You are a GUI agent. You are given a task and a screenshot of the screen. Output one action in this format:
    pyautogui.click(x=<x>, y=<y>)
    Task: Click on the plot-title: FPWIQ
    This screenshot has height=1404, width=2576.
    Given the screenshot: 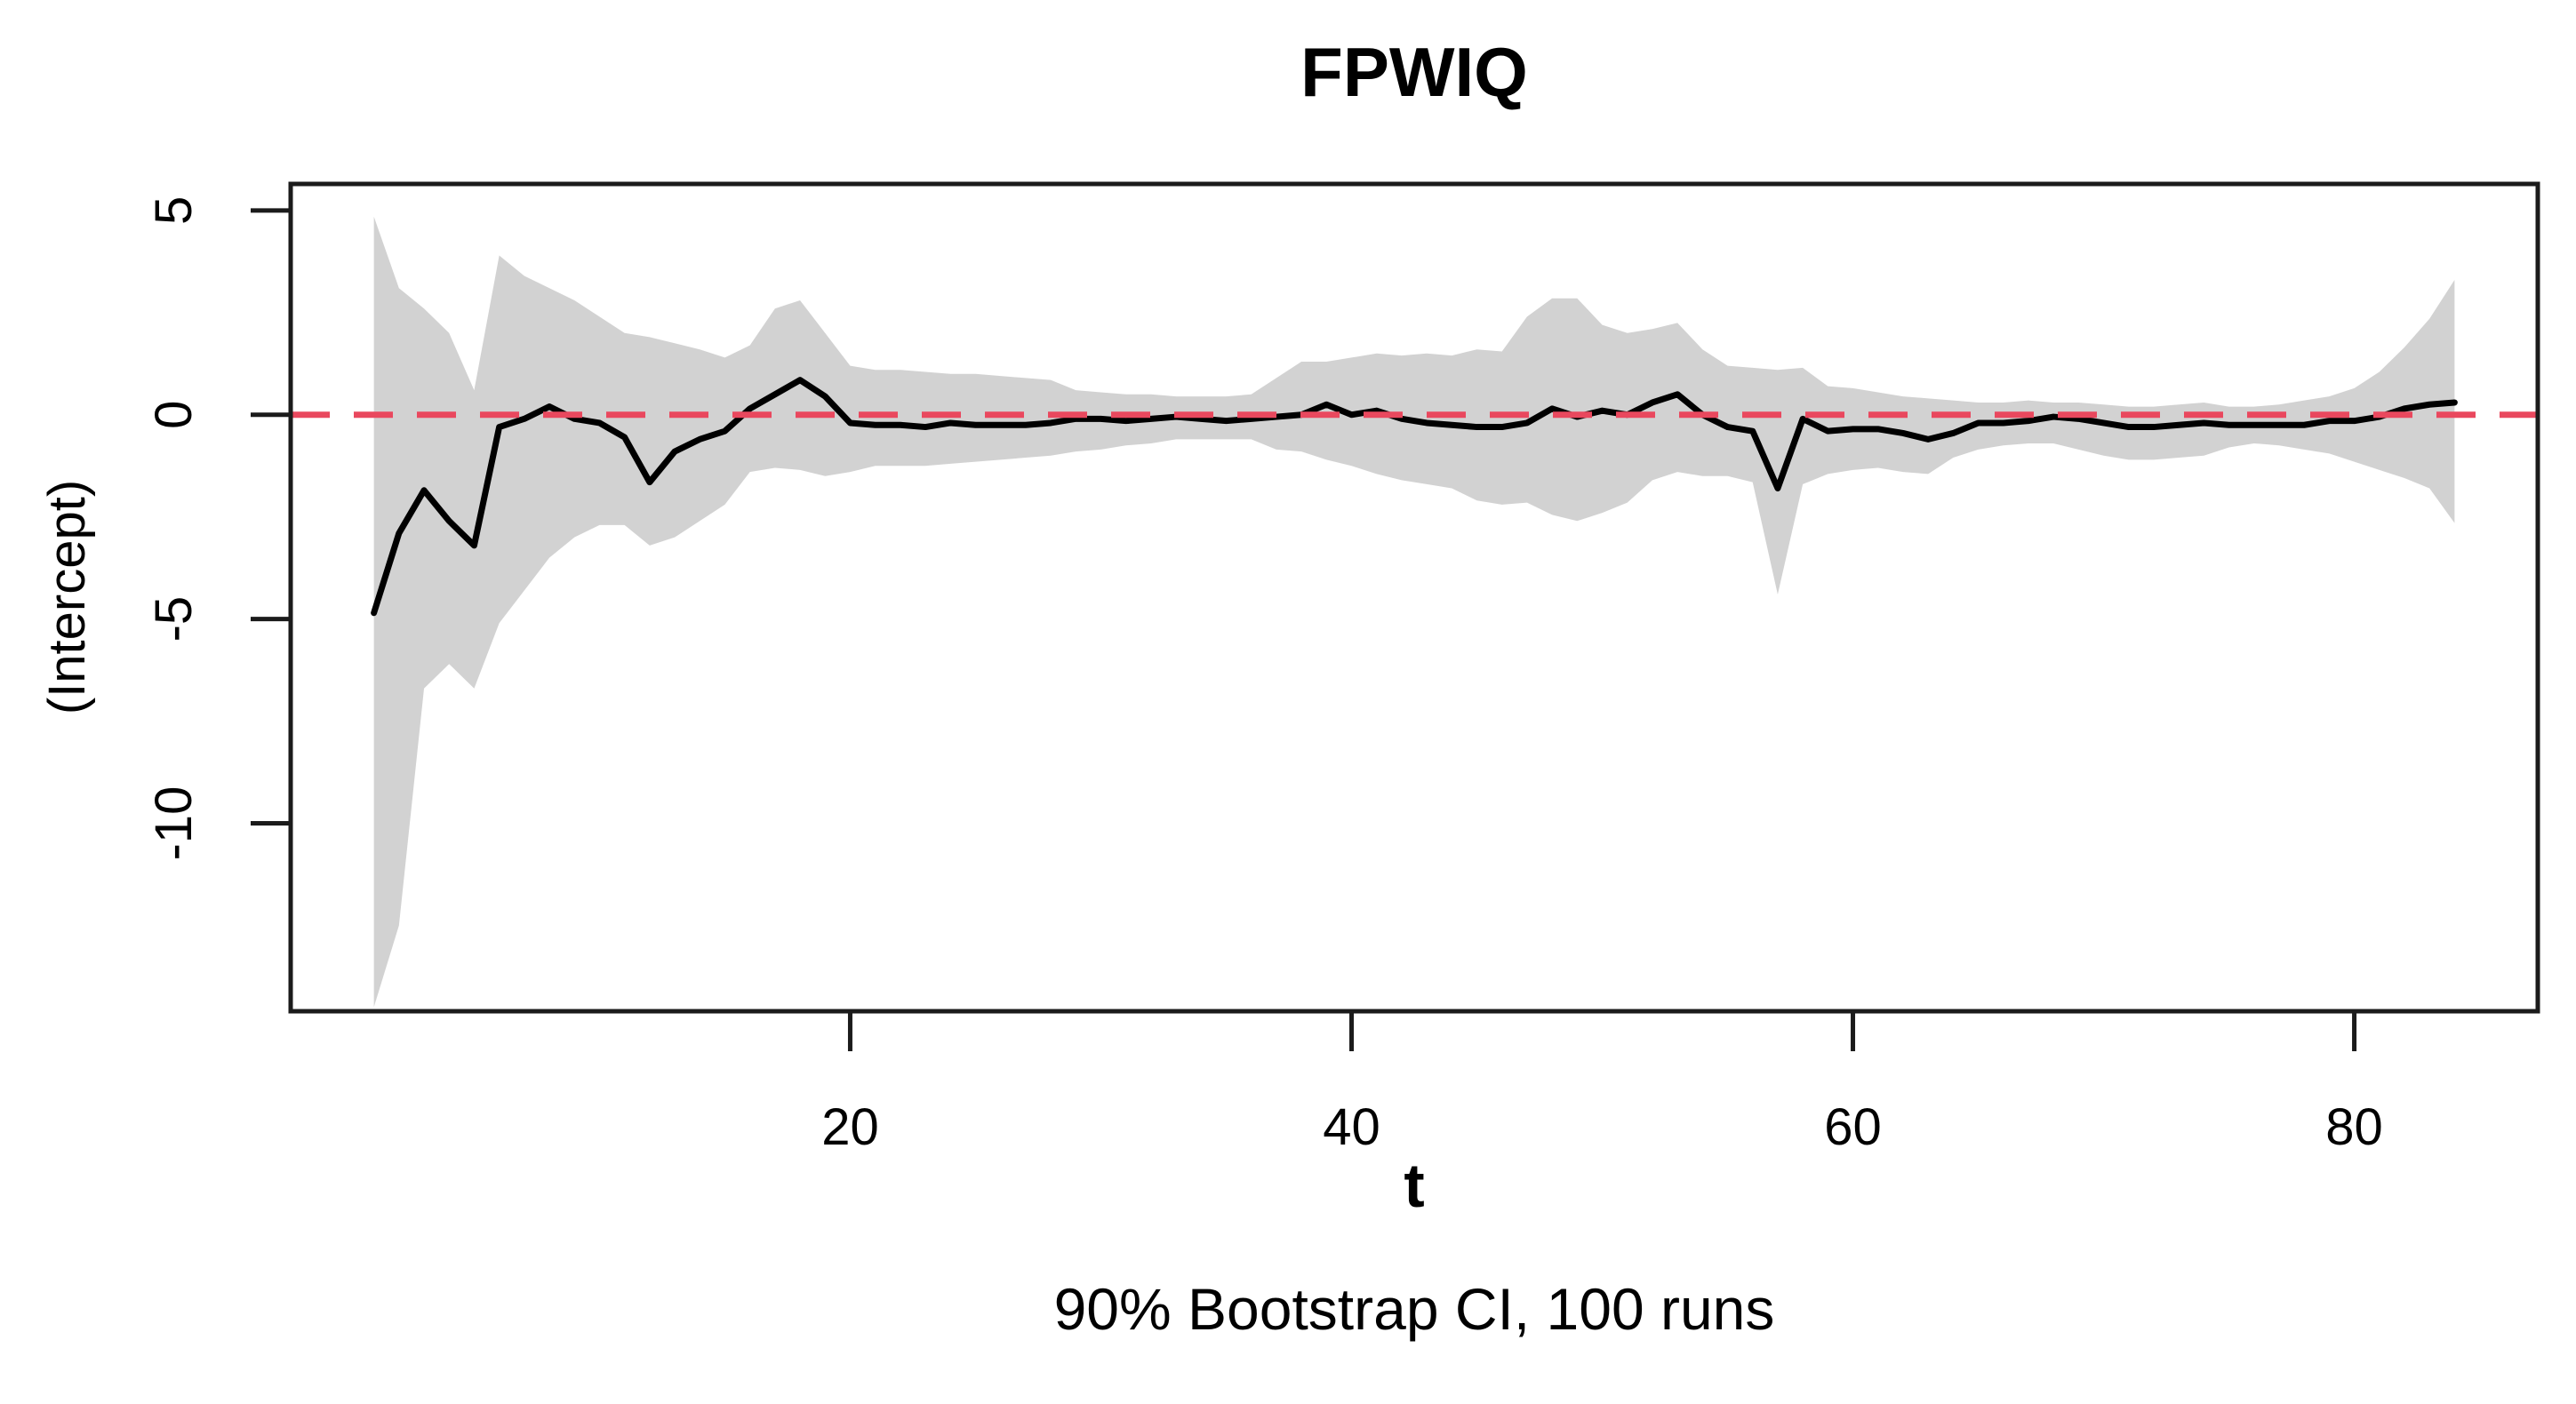 What is the action you would take?
    pyautogui.click(x=1414, y=72)
    